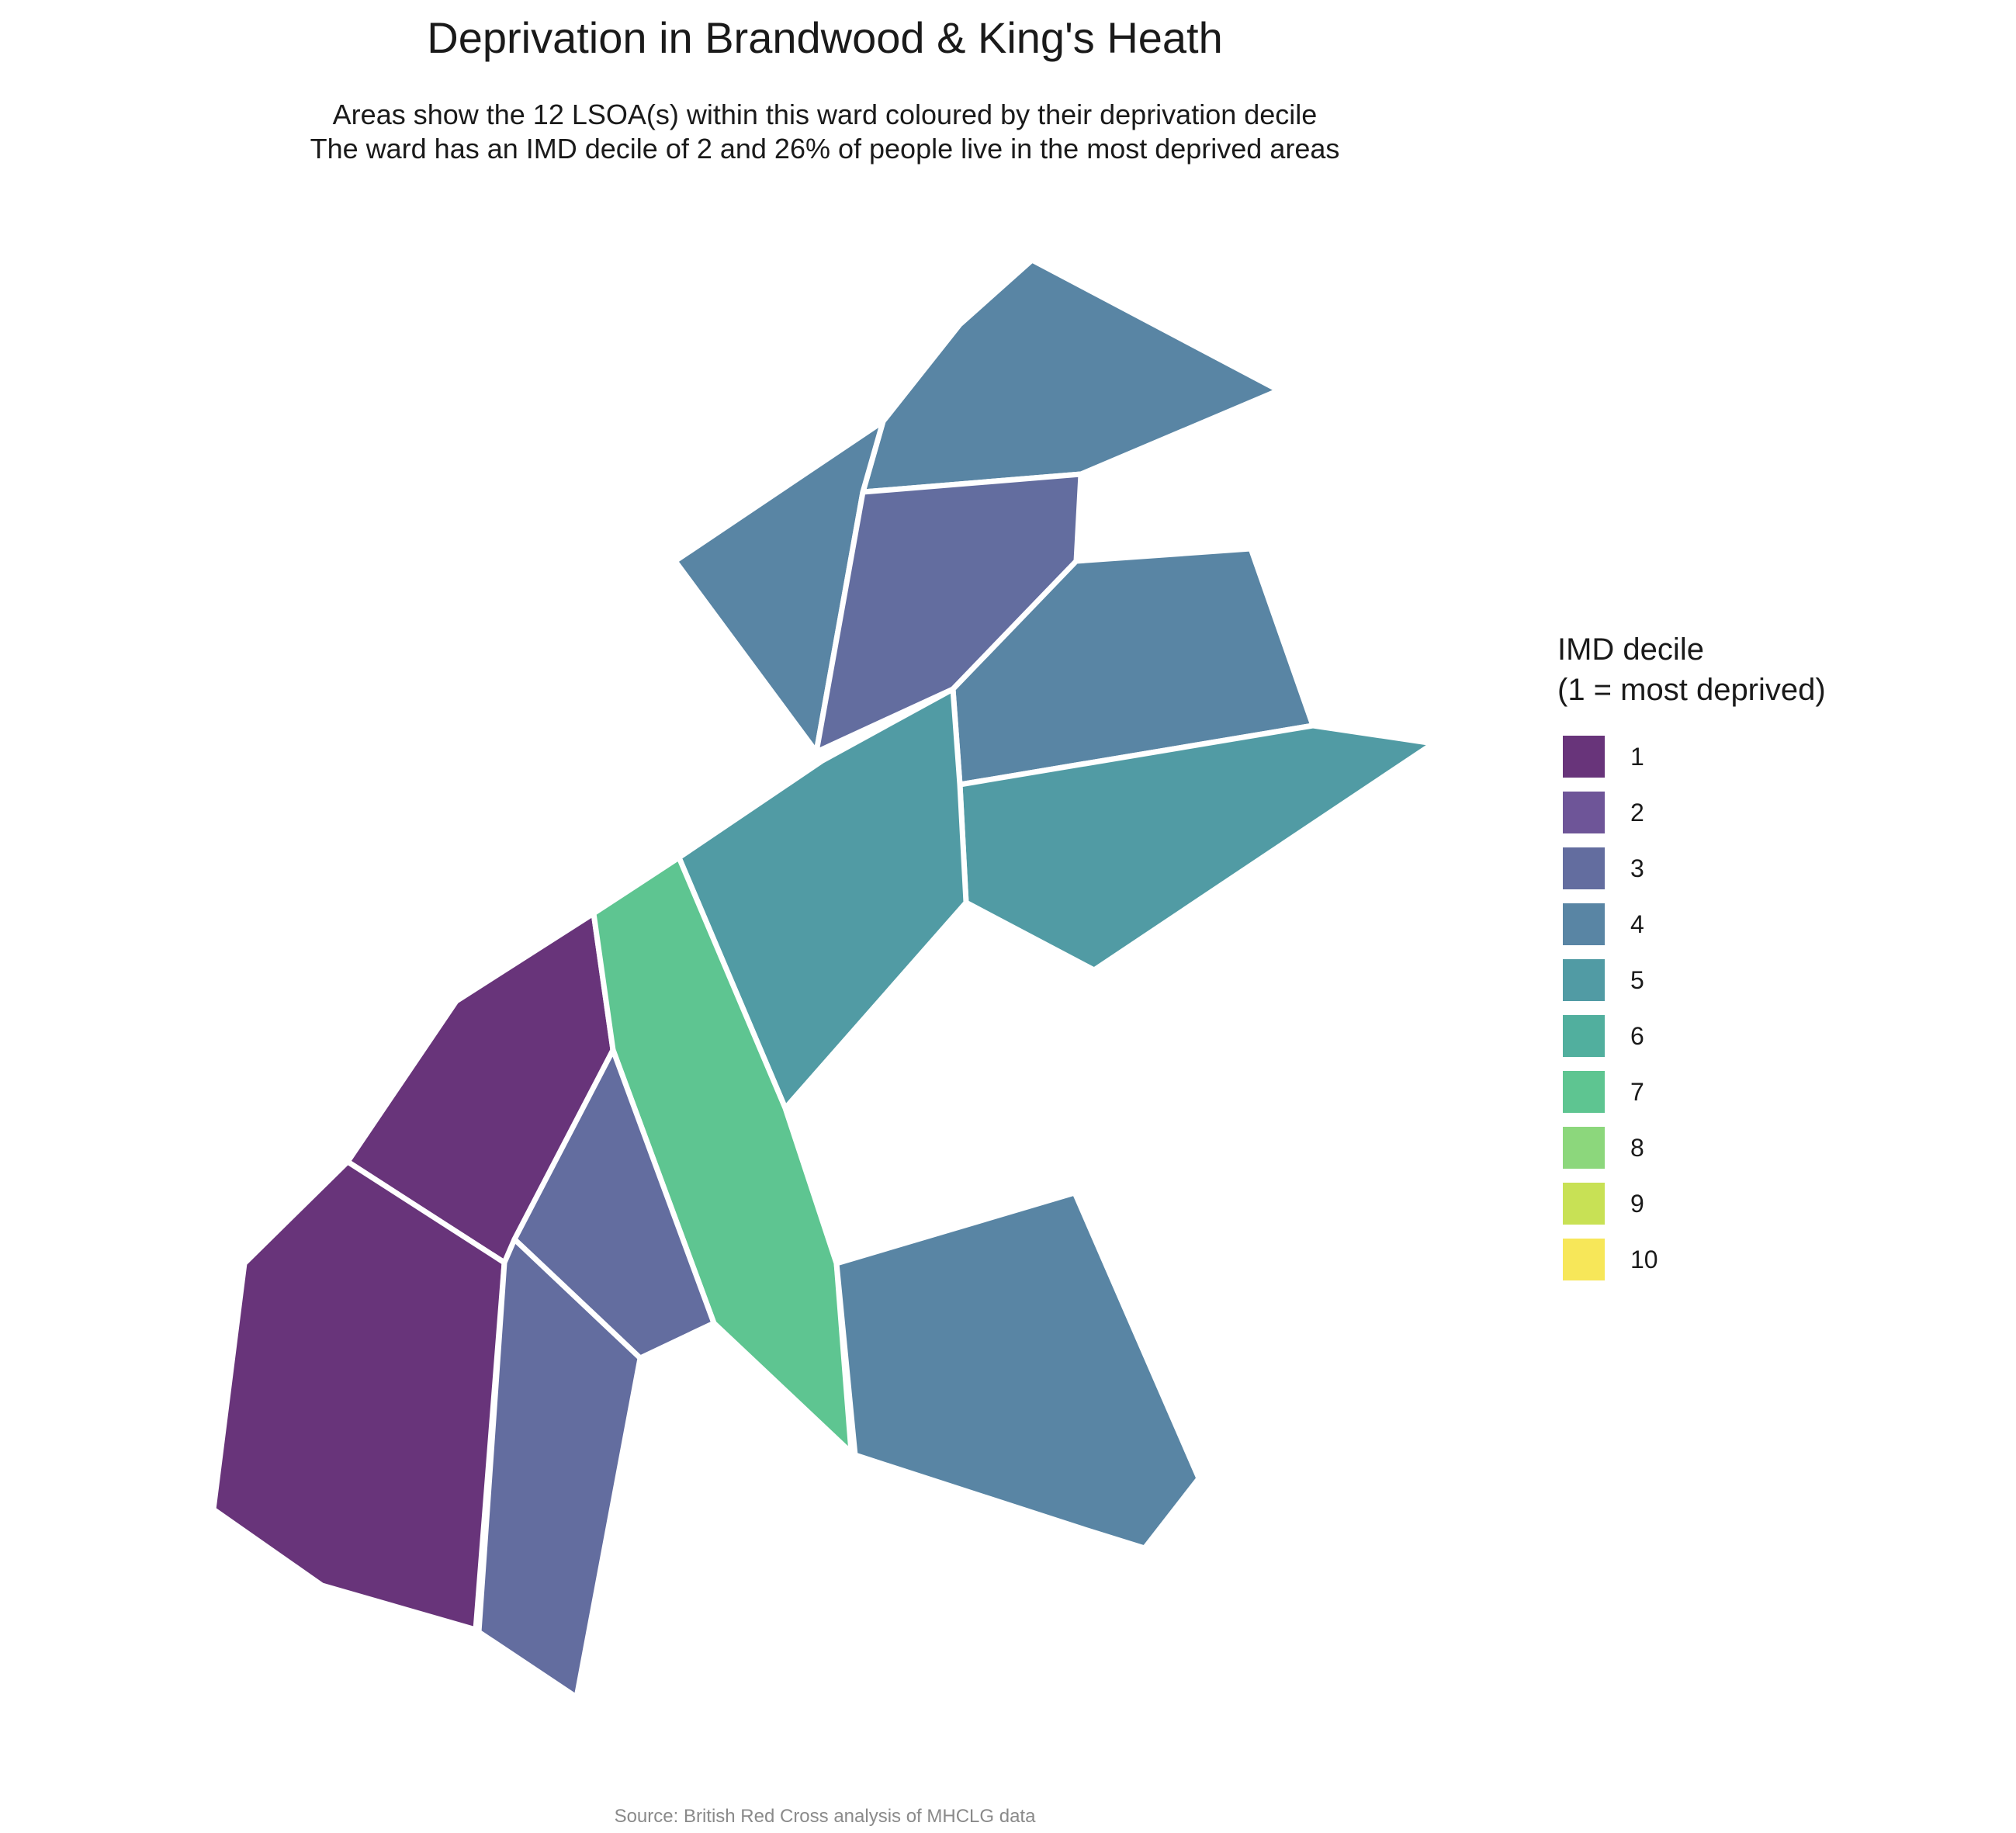 This screenshot has height=1833, width=2016. I want to click on legend-label-3: 3, so click(1637, 868).